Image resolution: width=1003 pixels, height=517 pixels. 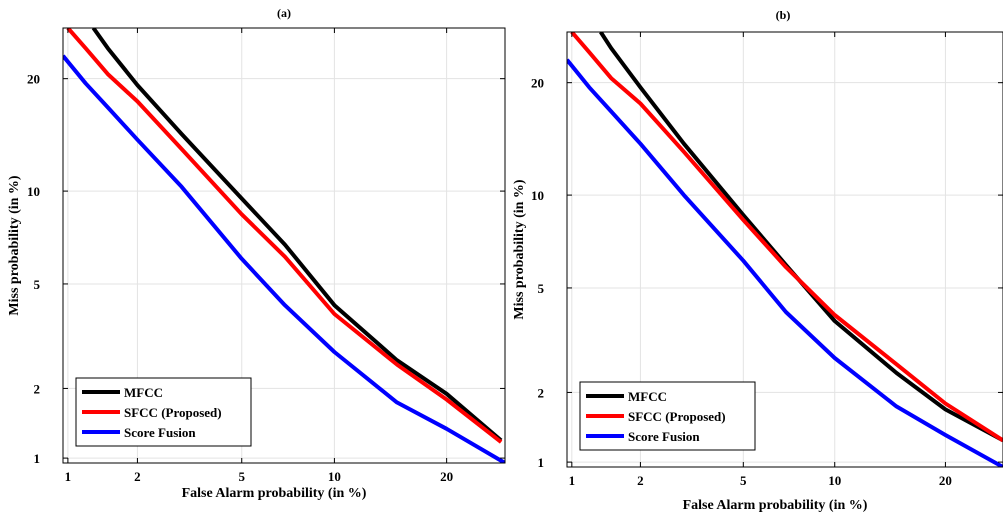 I want to click on chart-title: (a), so click(x=284, y=13).